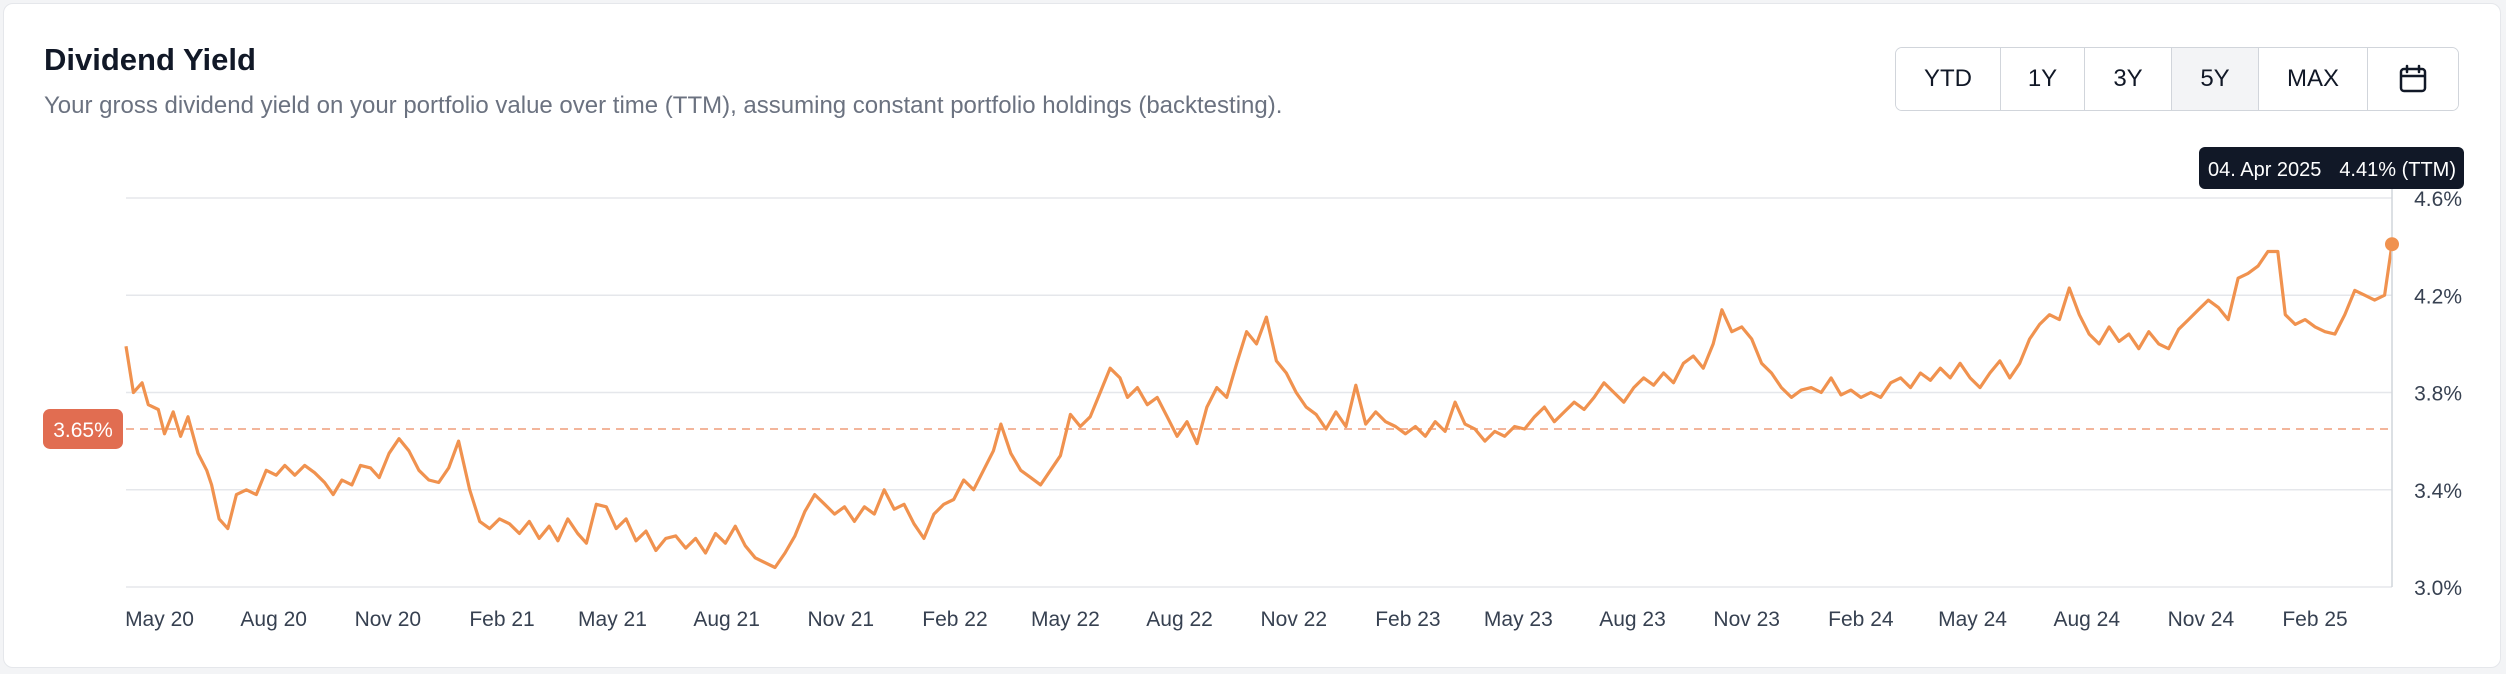 This screenshot has width=2506, height=674. What do you see at coordinates (954, 619) in the screenshot?
I see `x-tick-label: Feb 22` at bounding box center [954, 619].